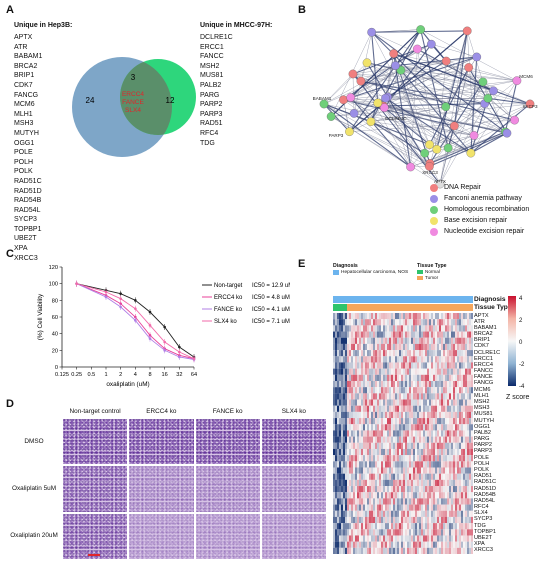  I want to click on data-point, so click(135, 317).